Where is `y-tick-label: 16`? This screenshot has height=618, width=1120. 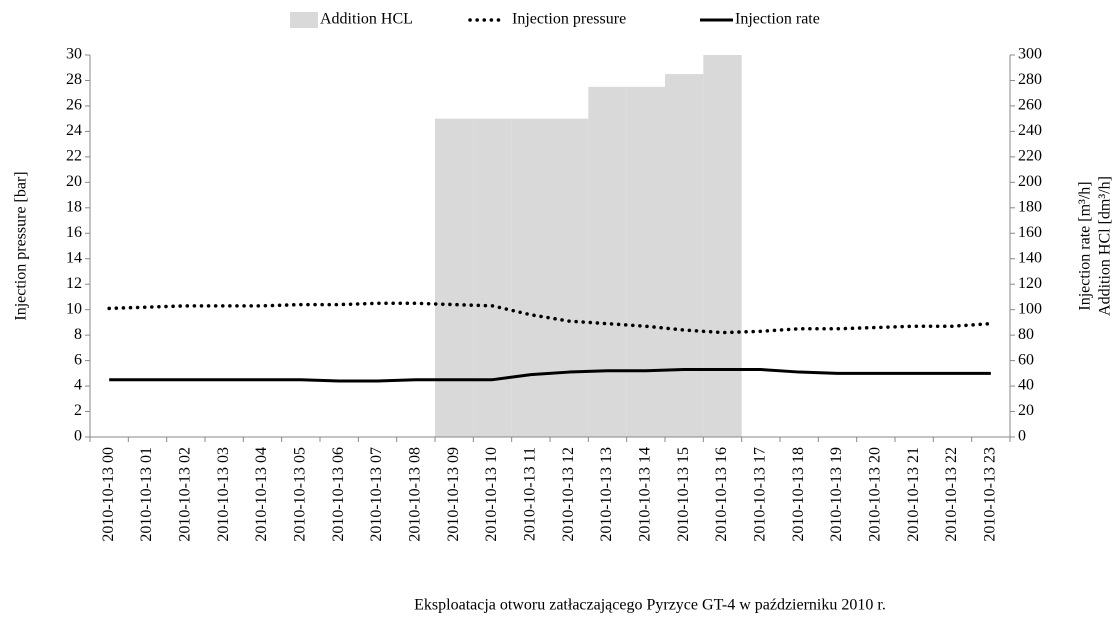
y-tick-label: 16 is located at coordinates (74, 232).